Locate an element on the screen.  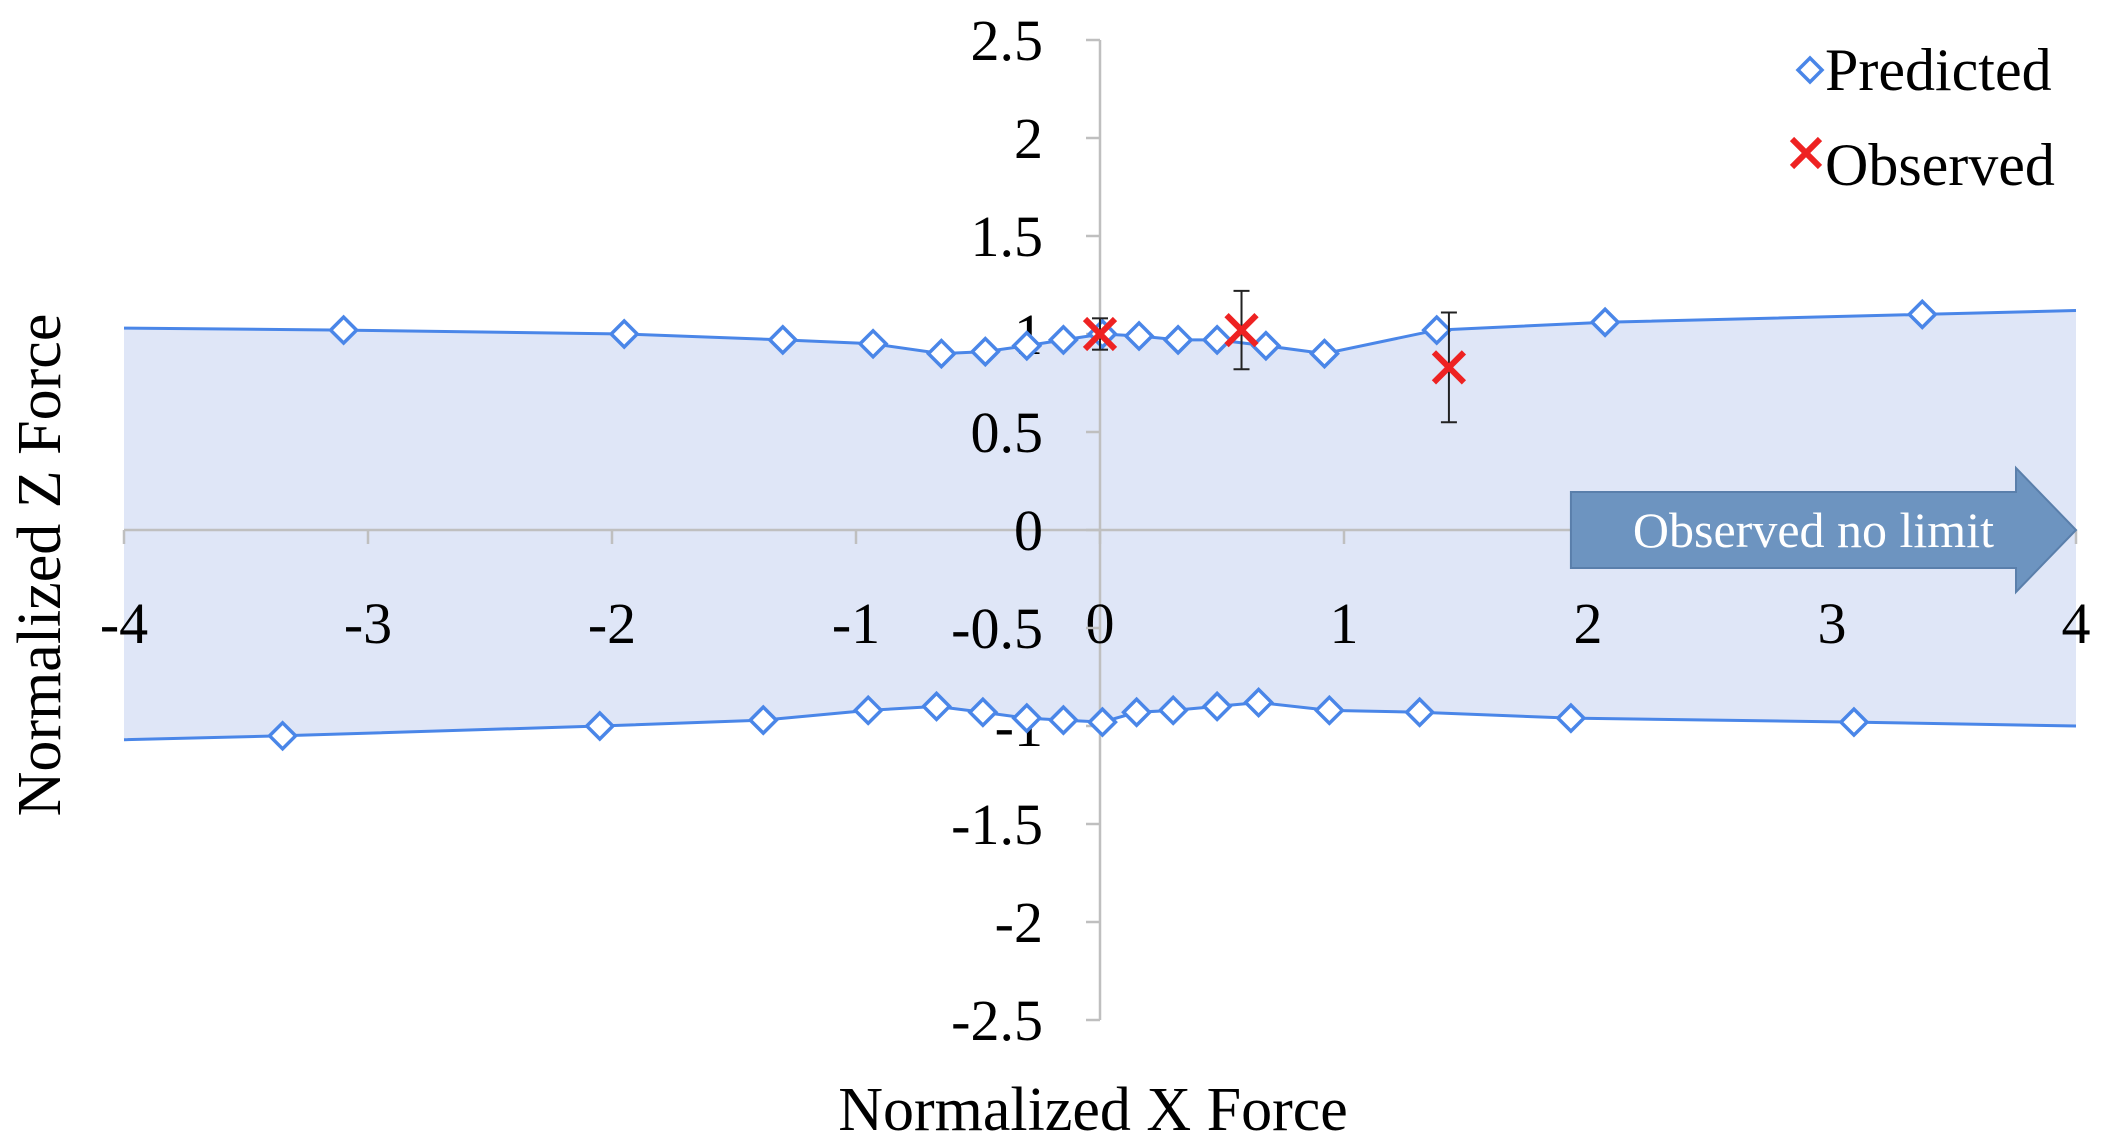
annotation-text: Observed no limit is located at coordinates (1813, 530).